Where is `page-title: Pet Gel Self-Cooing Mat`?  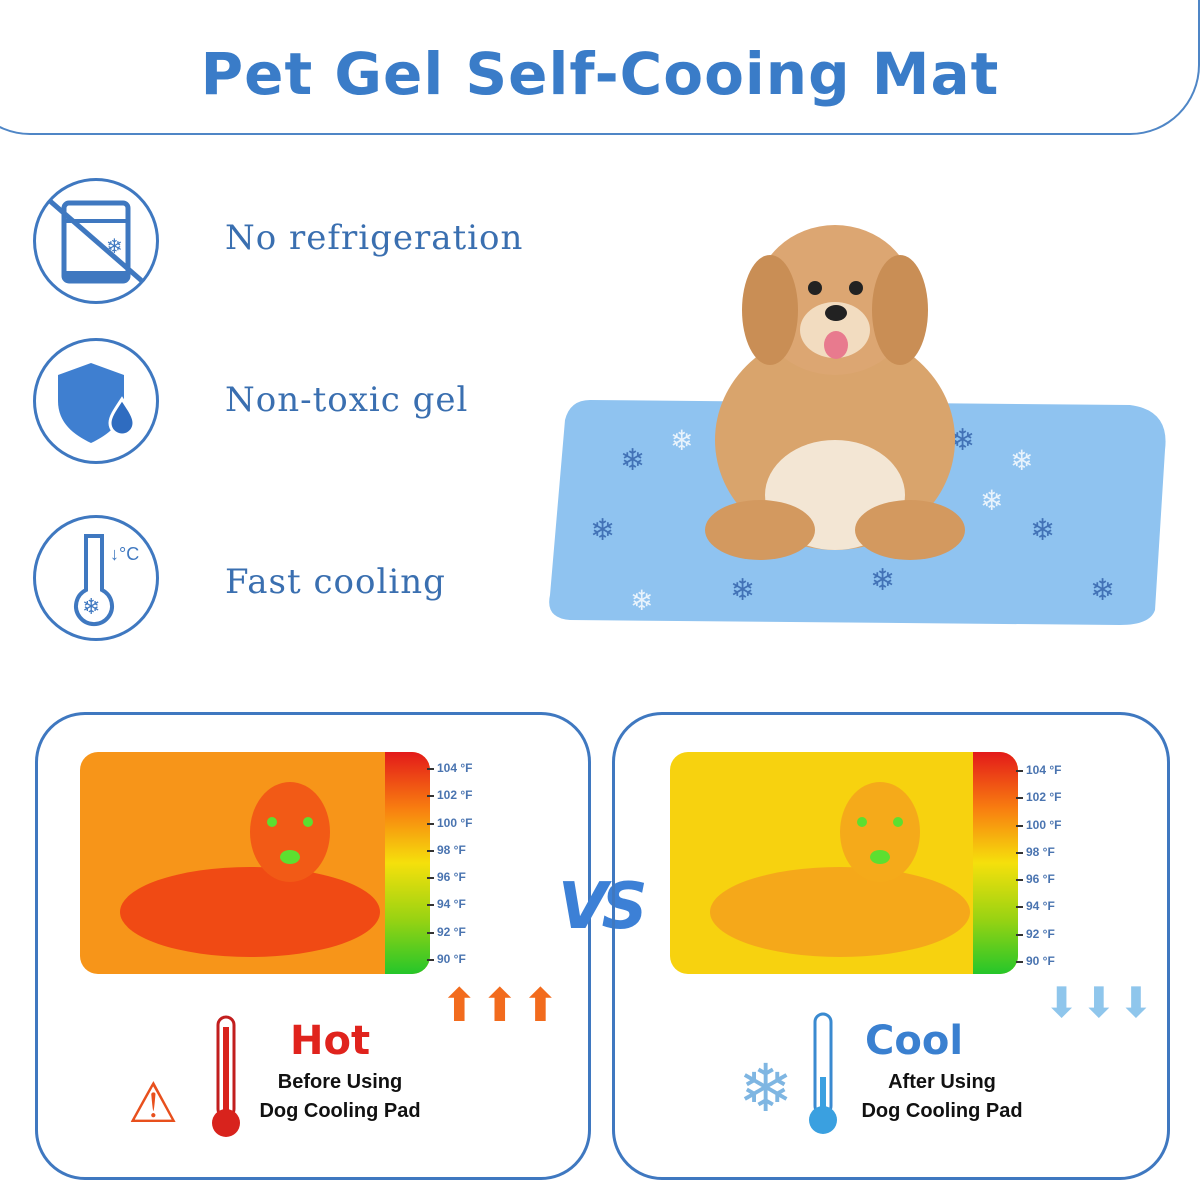 page-title: Pet Gel Self-Cooing Mat is located at coordinates (600, 74).